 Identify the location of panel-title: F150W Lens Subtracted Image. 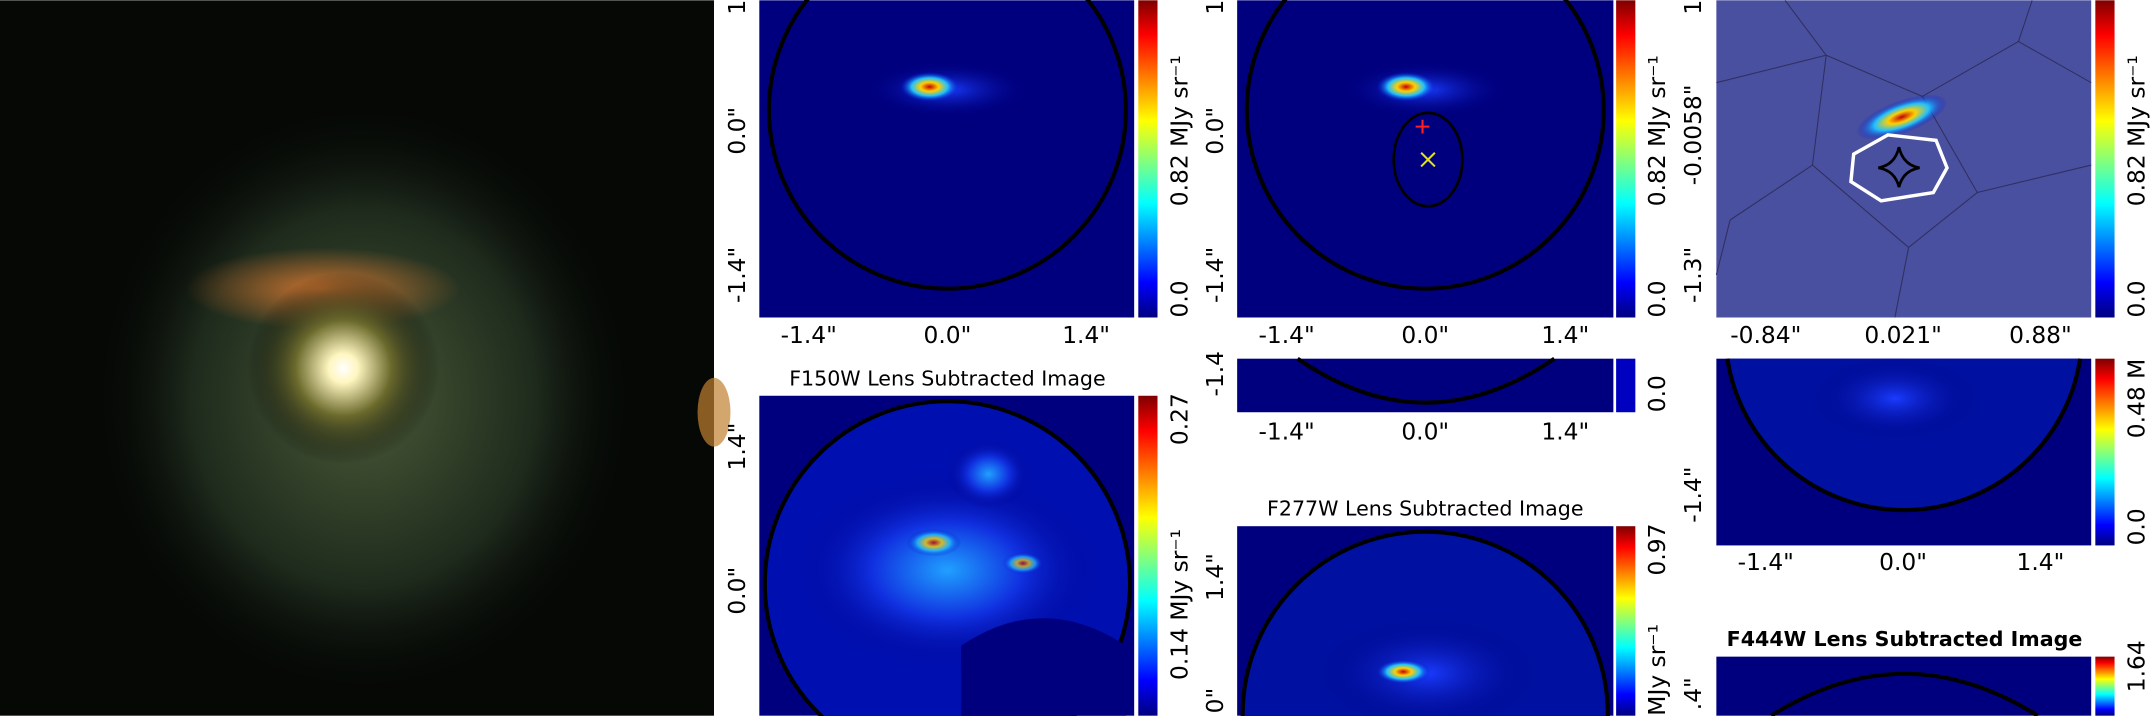
(947, 378).